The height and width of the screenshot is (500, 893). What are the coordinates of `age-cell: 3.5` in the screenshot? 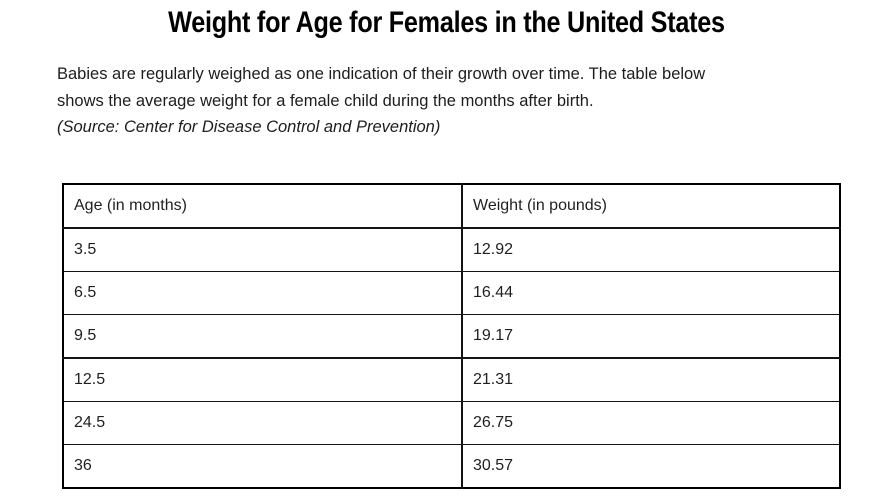 It's located at (262, 249).